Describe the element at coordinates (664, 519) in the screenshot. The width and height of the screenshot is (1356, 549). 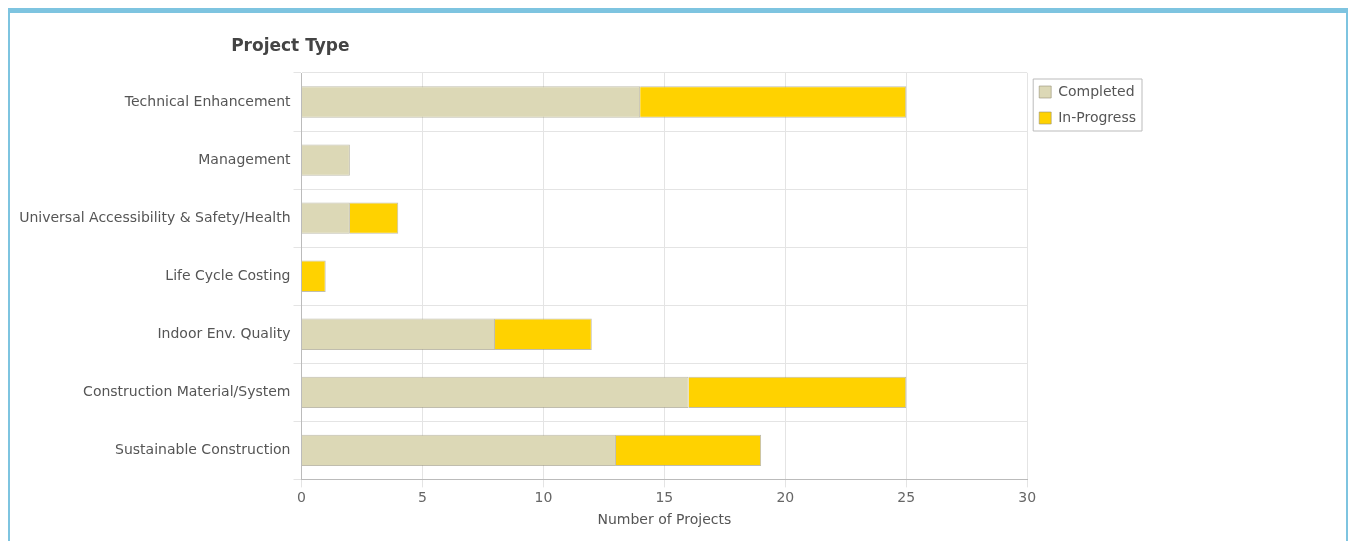
I see `x-axis-title: Number of Projects` at that location.